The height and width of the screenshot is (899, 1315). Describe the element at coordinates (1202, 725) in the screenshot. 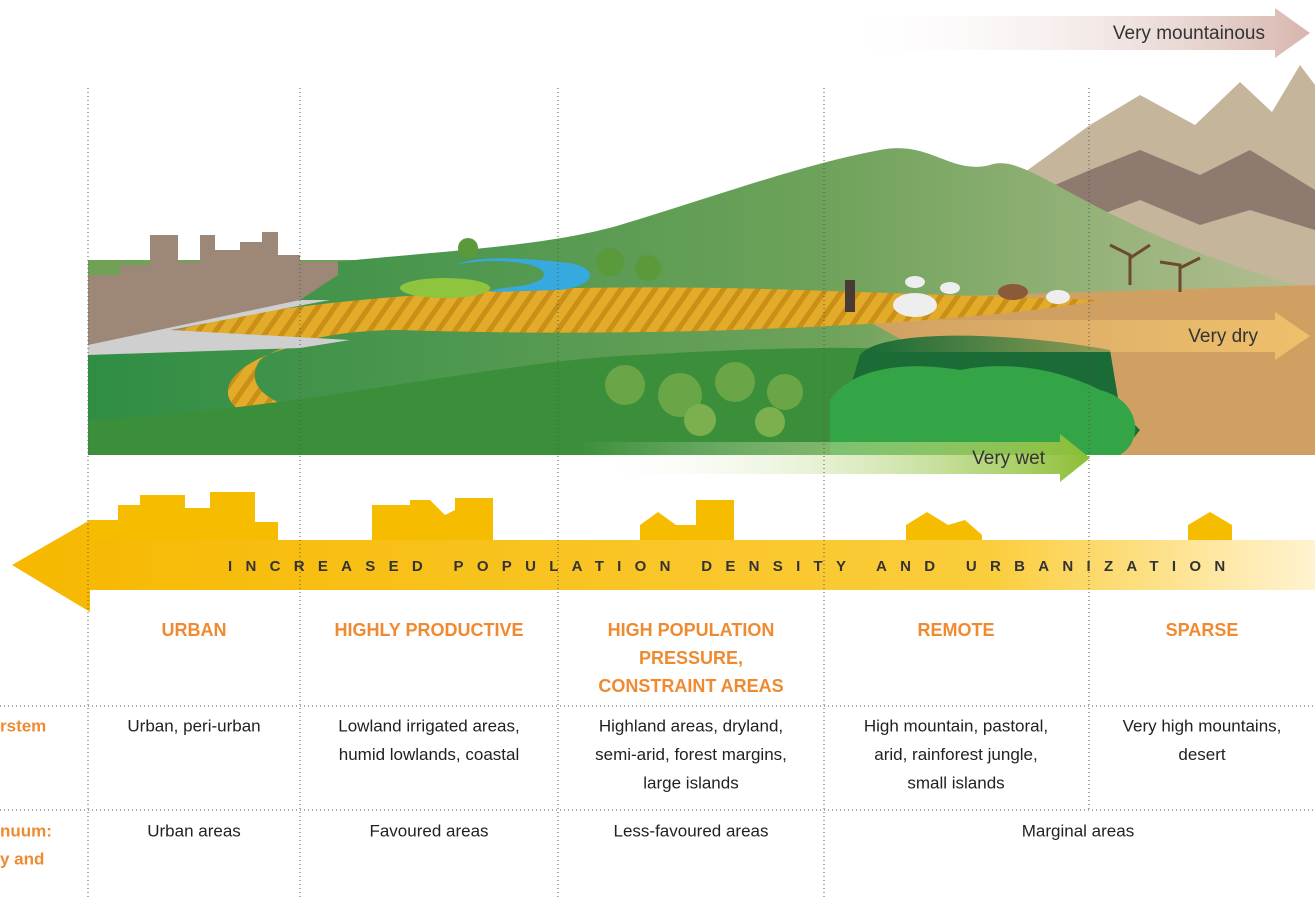

I see `system-cell: Very high mountains,` at that location.